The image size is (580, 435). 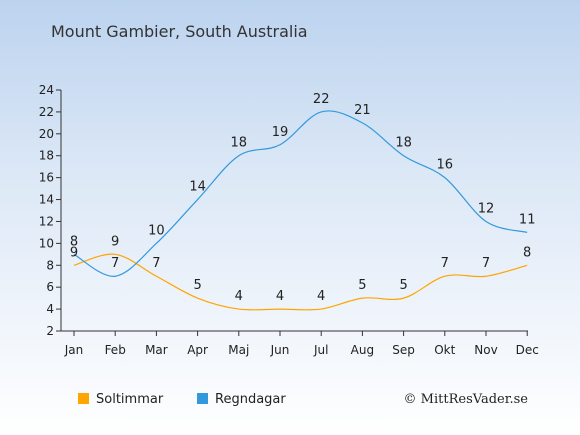 What do you see at coordinates (50, 265) in the screenshot?
I see `y-tick-label: 8` at bounding box center [50, 265].